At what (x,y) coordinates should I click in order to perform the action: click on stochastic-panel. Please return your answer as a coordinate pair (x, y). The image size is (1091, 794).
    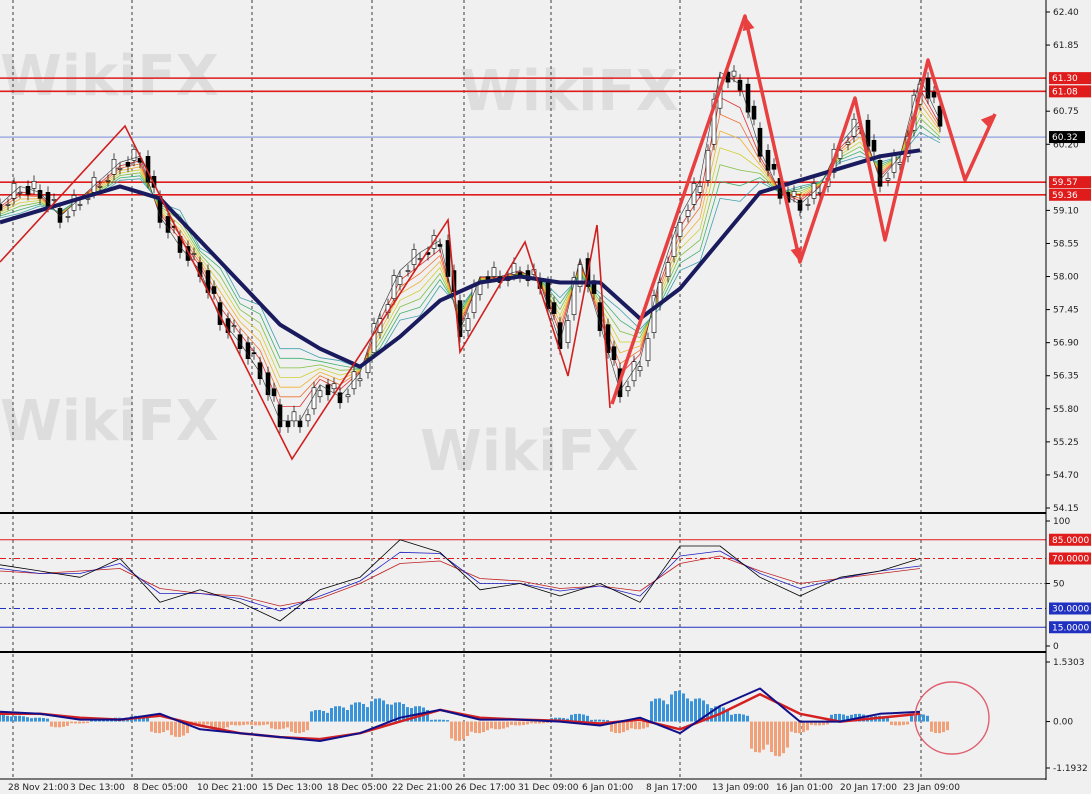
    Looking at the image, I should click on (523, 583).